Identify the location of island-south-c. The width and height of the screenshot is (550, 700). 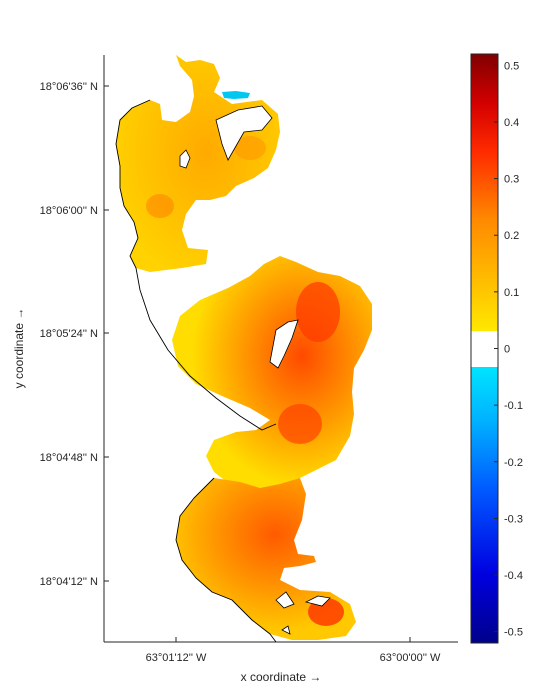
(286, 630).